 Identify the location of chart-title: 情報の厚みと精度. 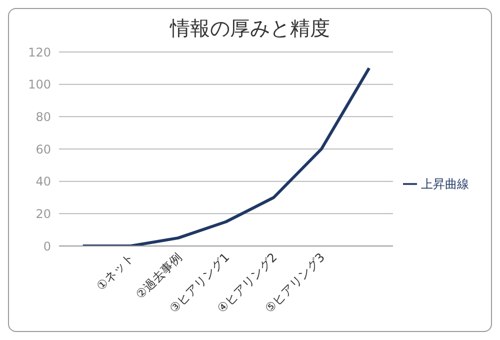
(249, 28).